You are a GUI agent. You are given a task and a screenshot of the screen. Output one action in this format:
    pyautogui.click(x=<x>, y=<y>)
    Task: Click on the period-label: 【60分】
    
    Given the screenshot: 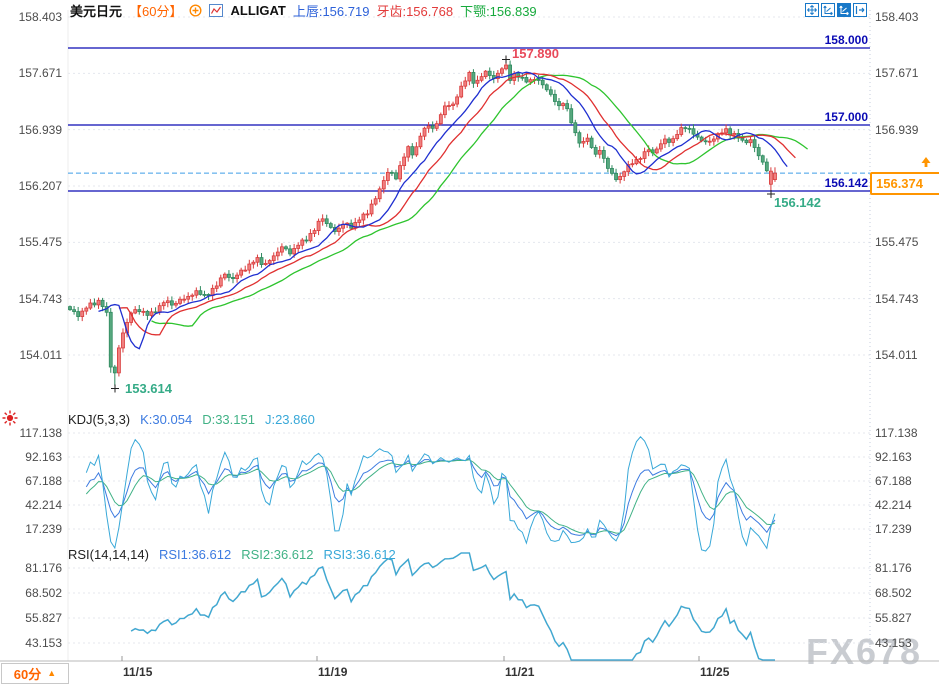 What is the action you would take?
    pyautogui.click(x=156, y=11)
    